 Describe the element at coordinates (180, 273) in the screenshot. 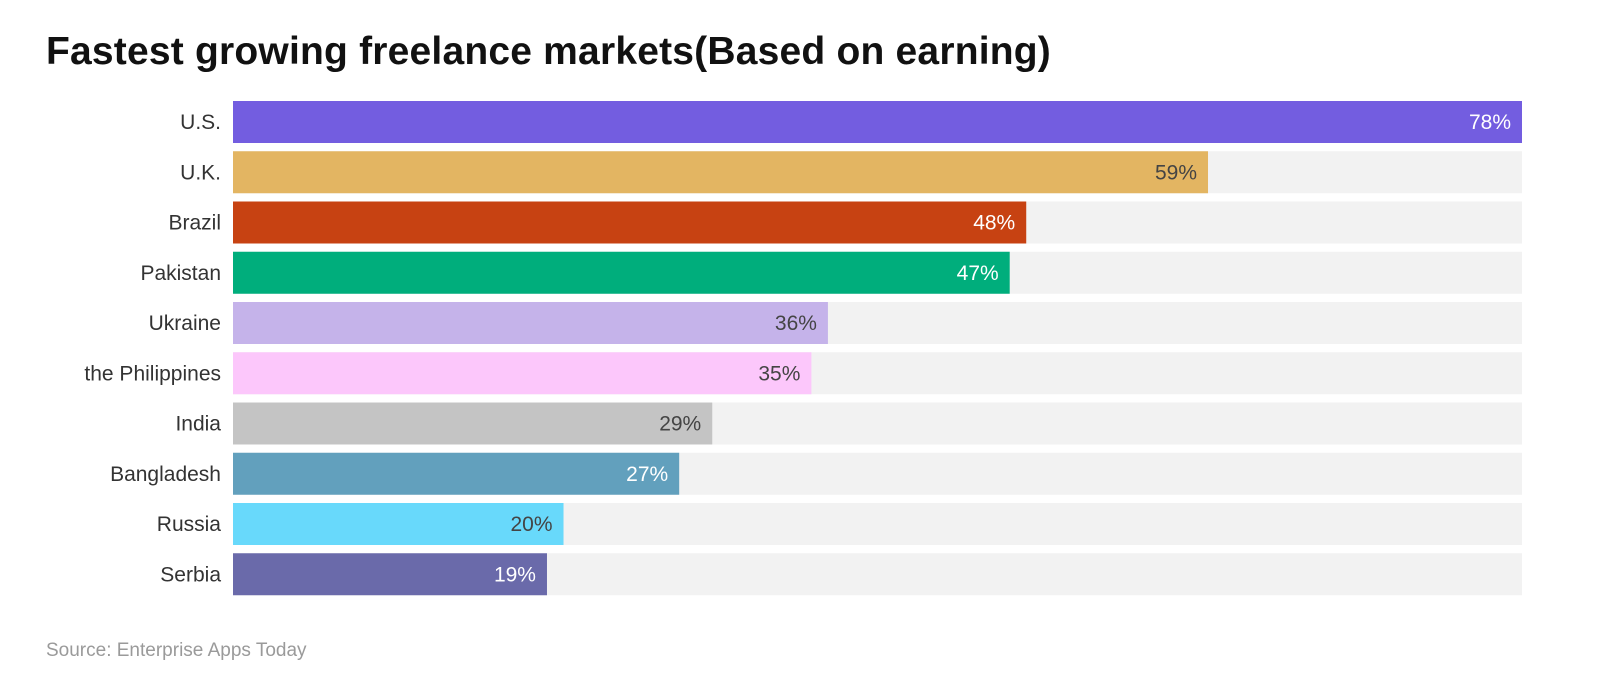

I see `category-label: Pakistan` at that location.